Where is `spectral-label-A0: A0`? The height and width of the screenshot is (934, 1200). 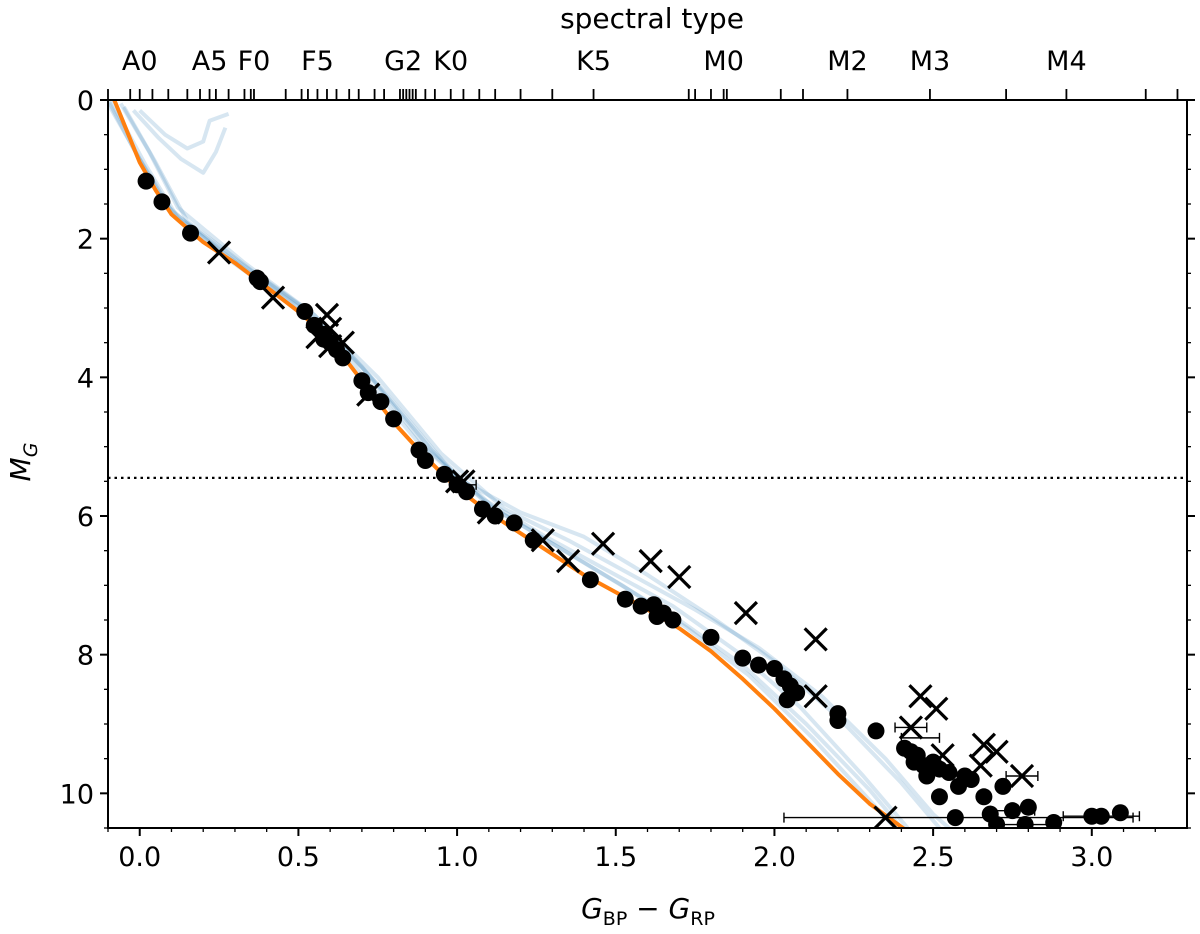
spectral-label-A0: A0 is located at coordinates (140, 61).